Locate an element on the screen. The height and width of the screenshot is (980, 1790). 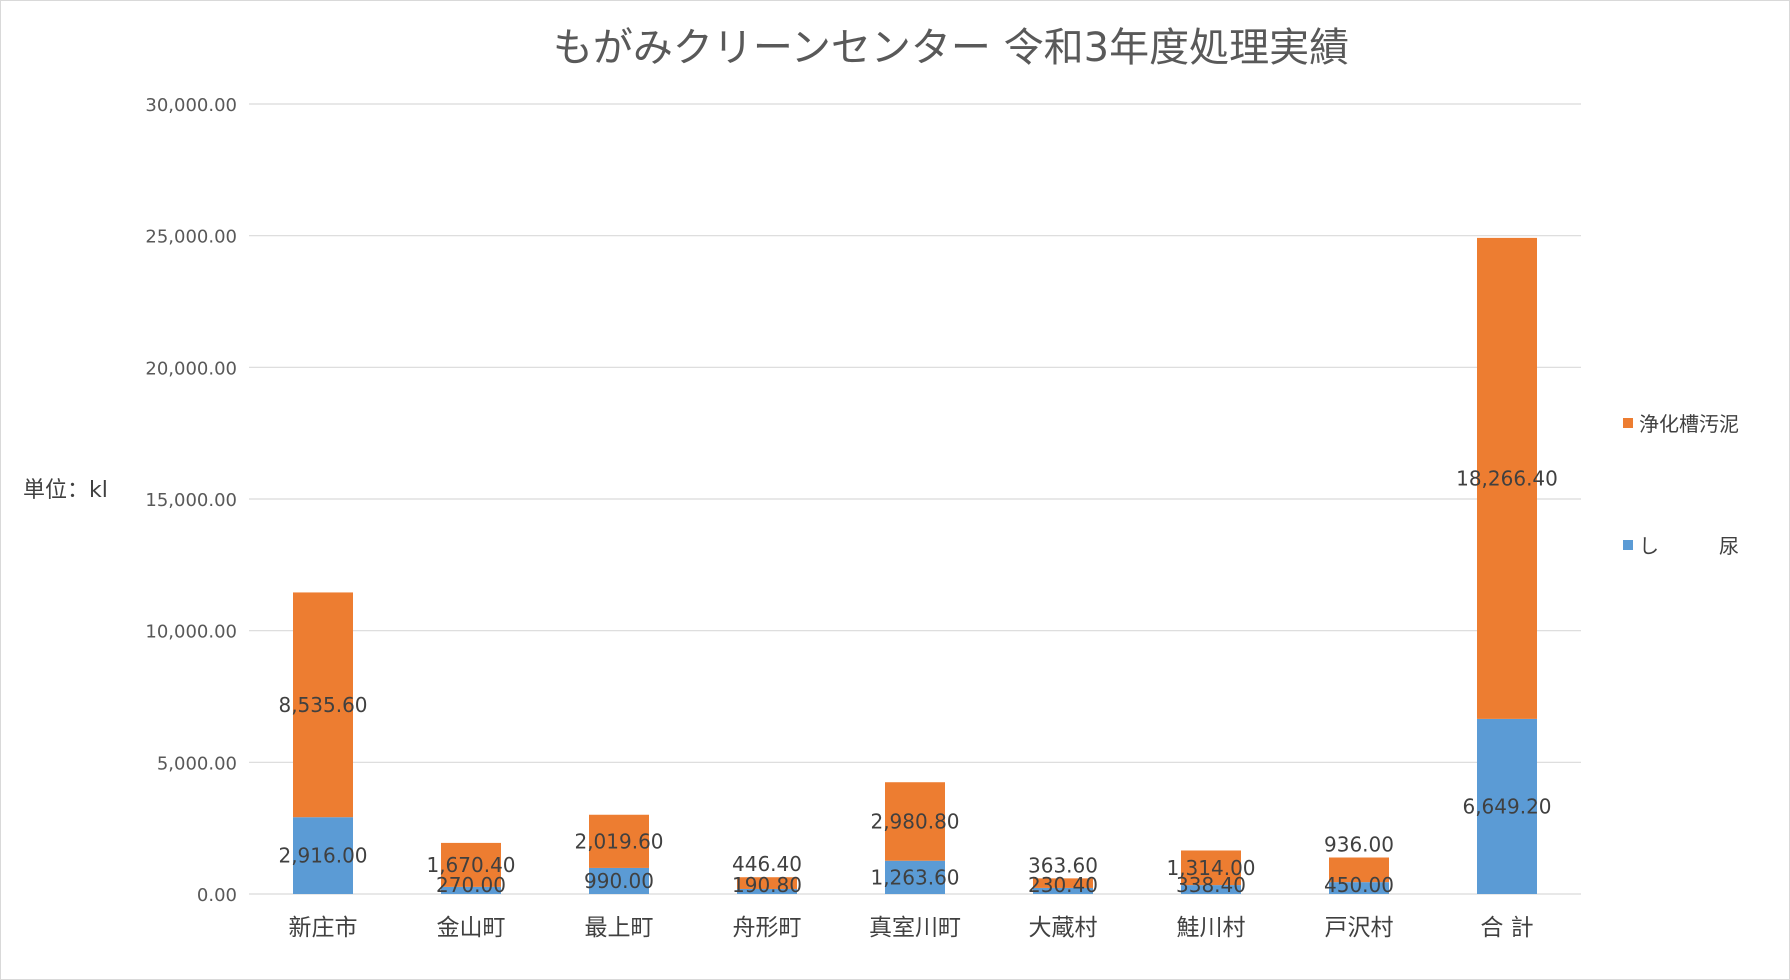
data-label: 2,980.80 is located at coordinates (914, 821).